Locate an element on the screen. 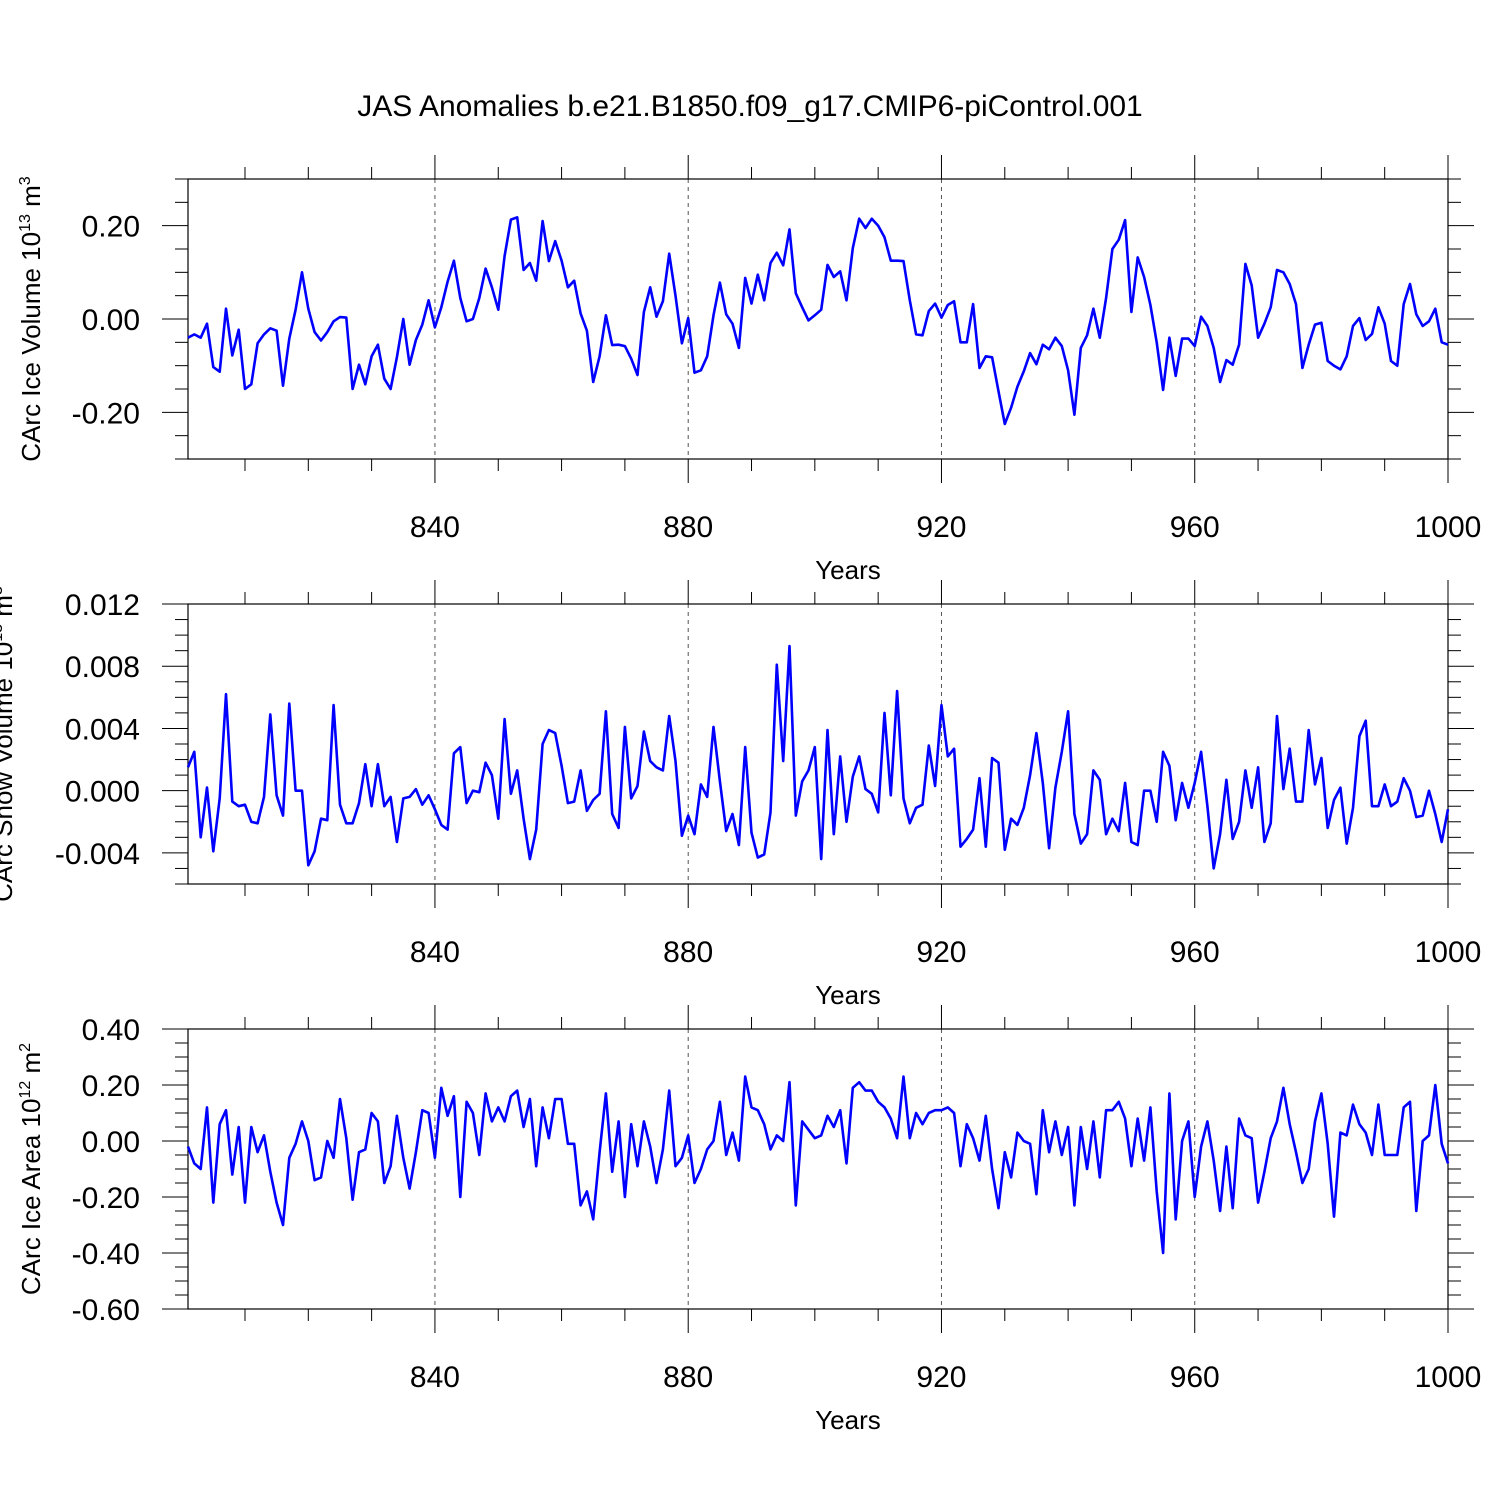 The height and width of the screenshot is (1500, 1500). y-tick-label: -0.40 is located at coordinates (106, 1254).